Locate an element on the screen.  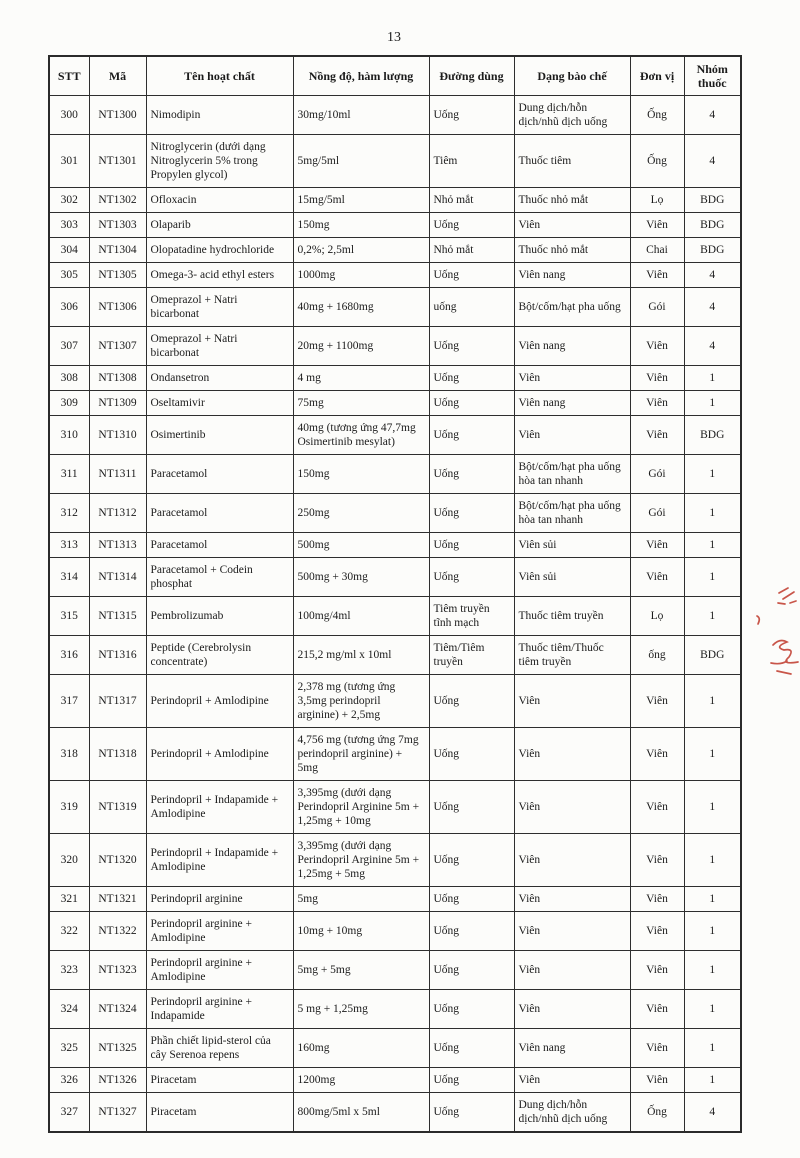
cell-nong-do: 15mg/5ml is located at coordinates (361, 200).